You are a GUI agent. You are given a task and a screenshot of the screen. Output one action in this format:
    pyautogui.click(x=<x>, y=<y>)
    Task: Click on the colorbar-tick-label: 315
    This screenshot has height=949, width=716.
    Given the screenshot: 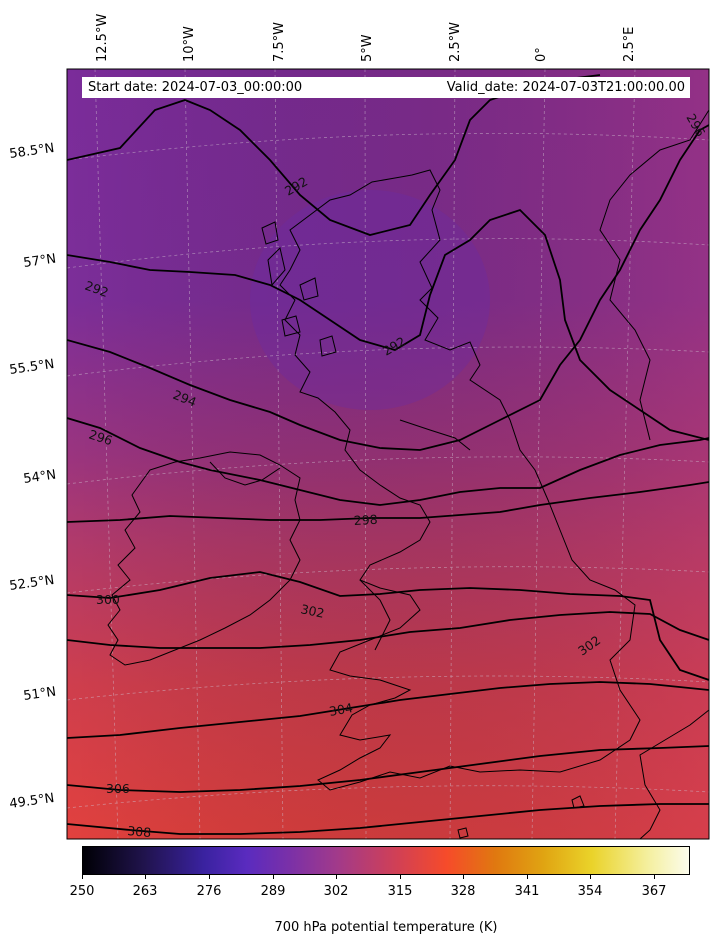 What is the action you would take?
    pyautogui.click(x=400, y=891)
    